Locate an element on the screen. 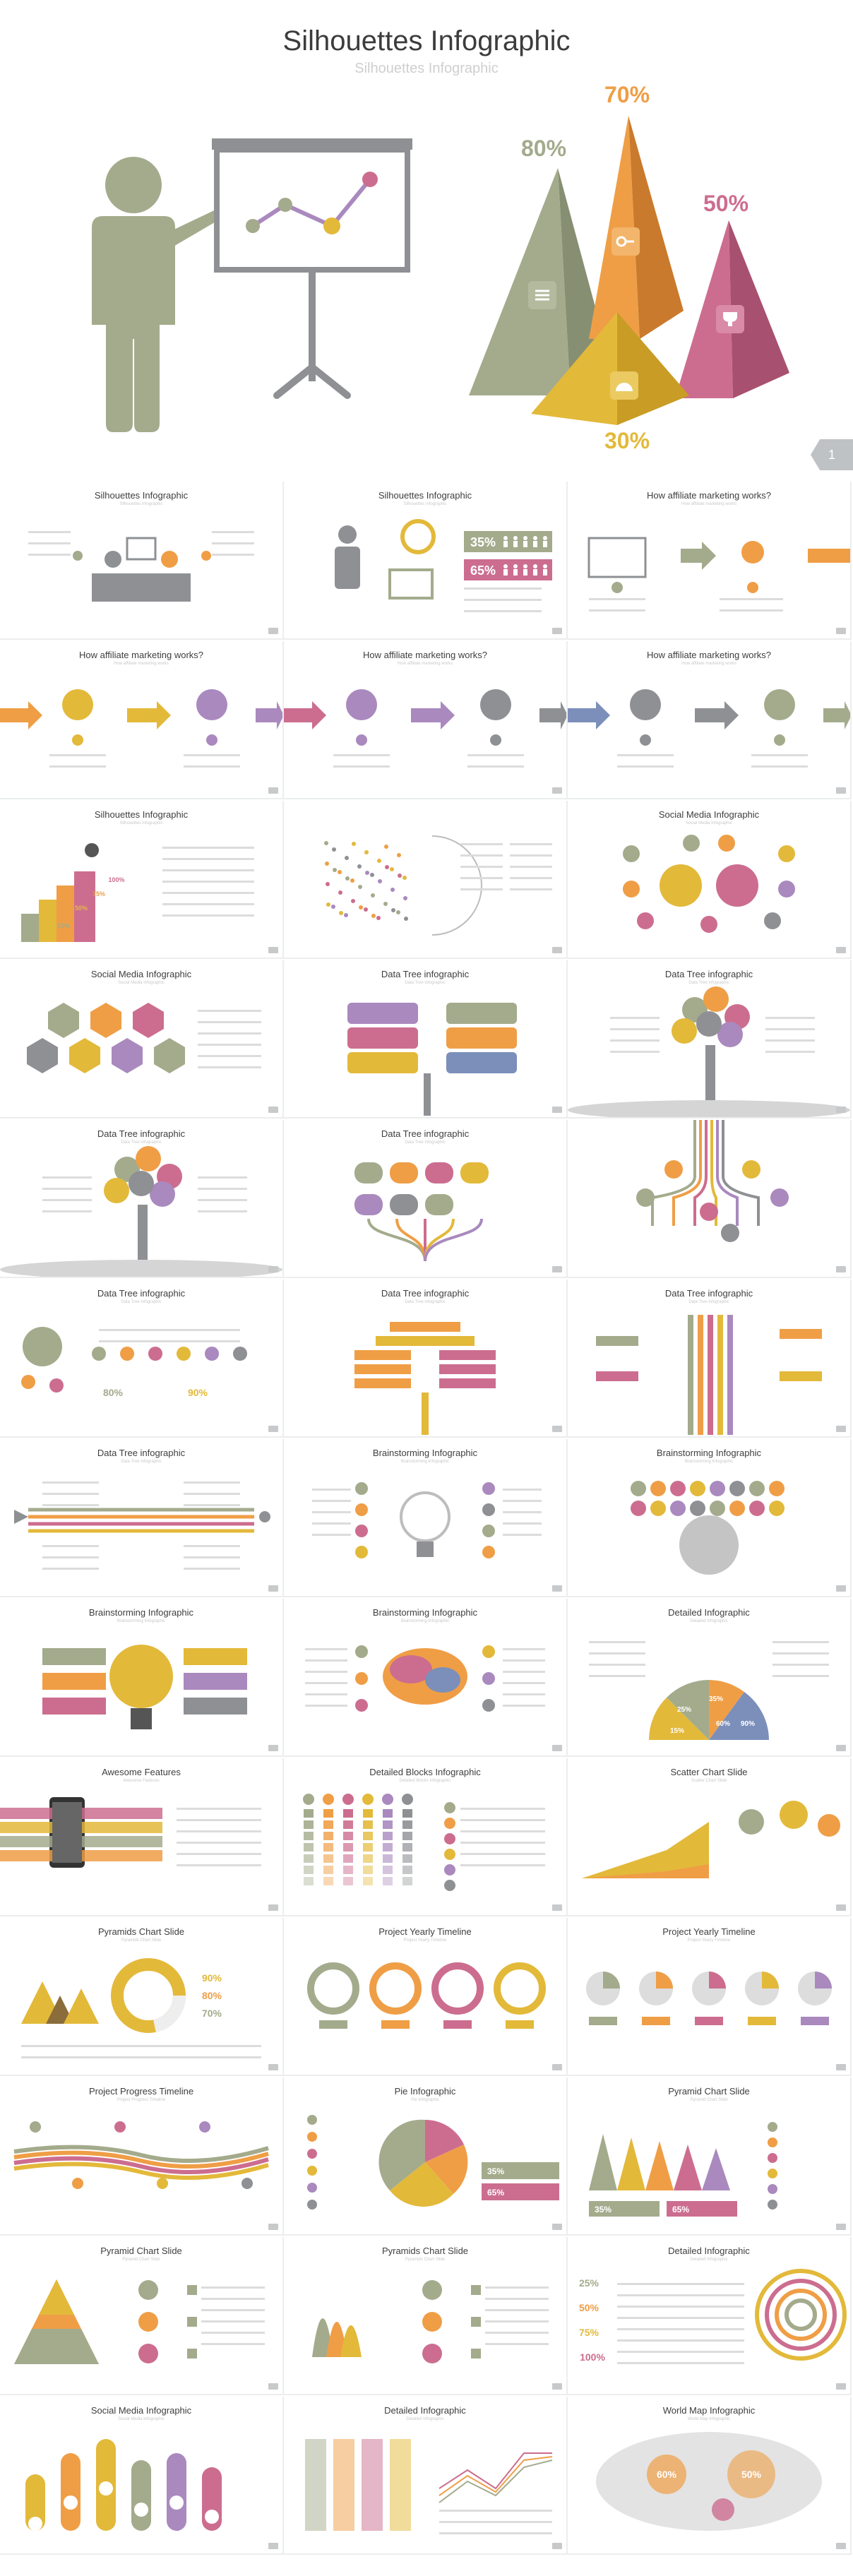 The image size is (853, 2576). stripe-line is located at coordinates (710, 1375).